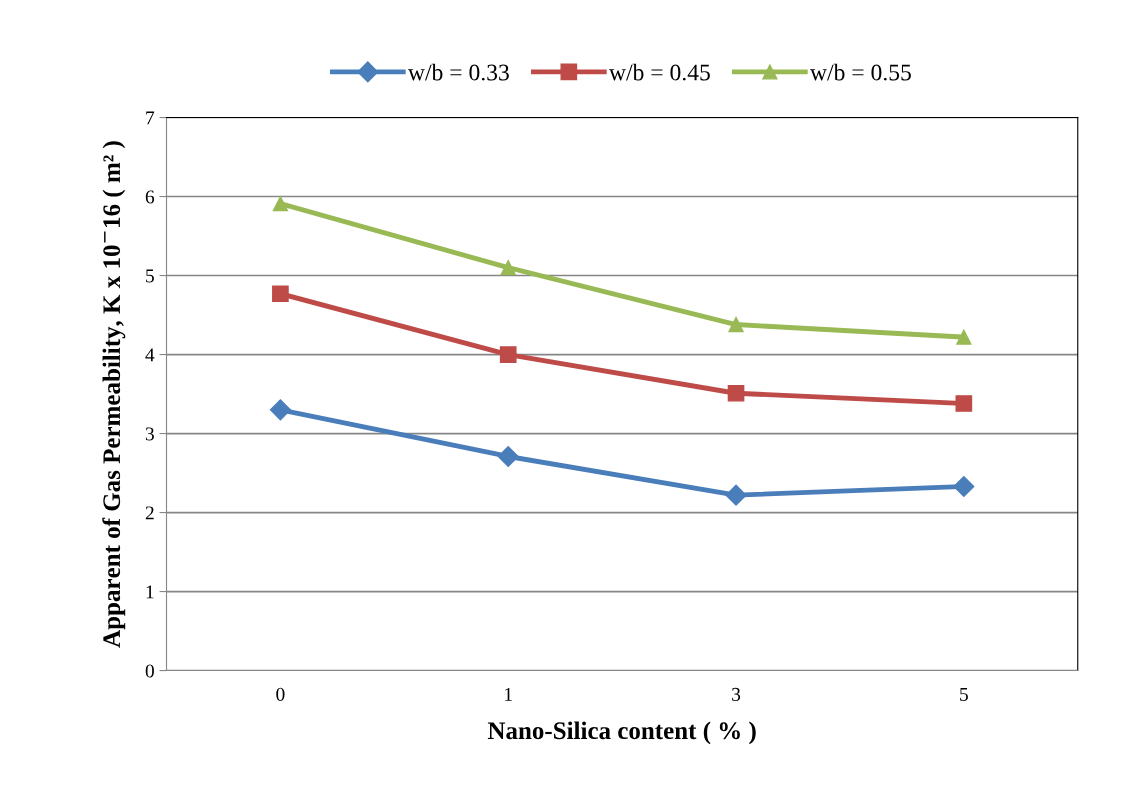  What do you see at coordinates (508, 694) in the screenshot?
I see `x-tick-label: 1` at bounding box center [508, 694].